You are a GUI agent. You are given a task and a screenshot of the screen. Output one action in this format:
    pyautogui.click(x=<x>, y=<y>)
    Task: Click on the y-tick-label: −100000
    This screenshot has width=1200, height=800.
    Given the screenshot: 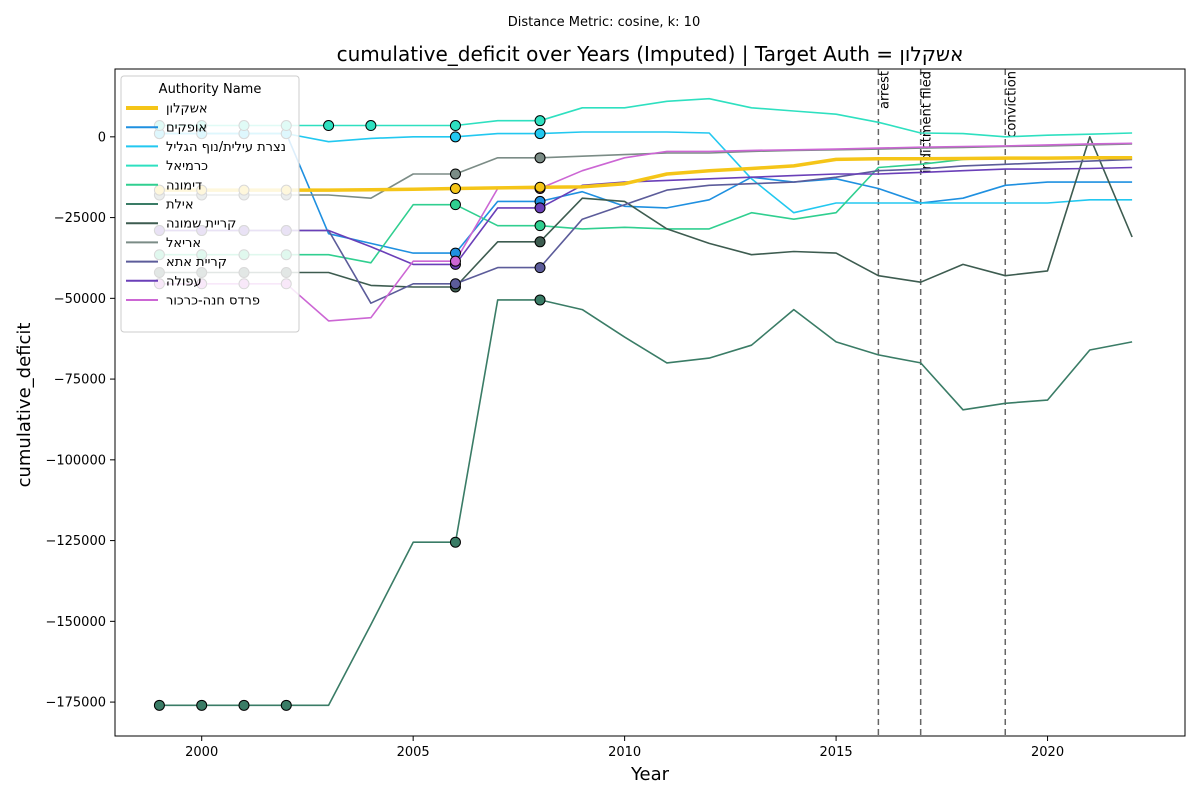 What is the action you would take?
    pyautogui.click(x=75, y=460)
    